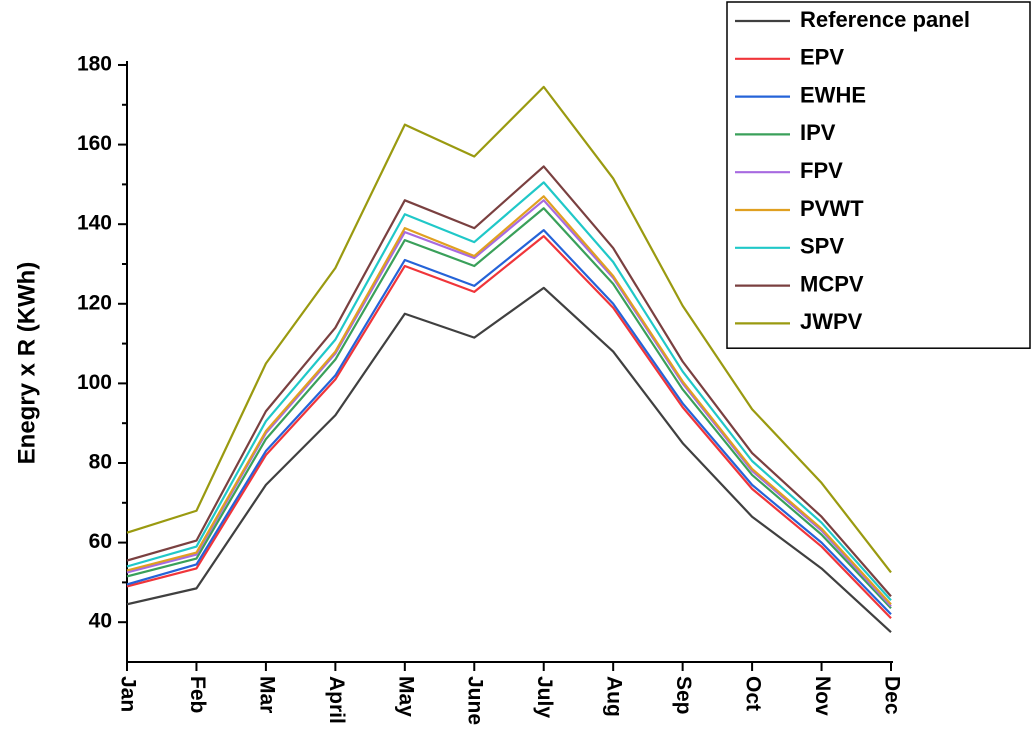 Image resolution: width=1033 pixels, height=742 pixels. What do you see at coordinates (127, 694) in the screenshot?
I see `x-tick-label: Jan` at bounding box center [127, 694].